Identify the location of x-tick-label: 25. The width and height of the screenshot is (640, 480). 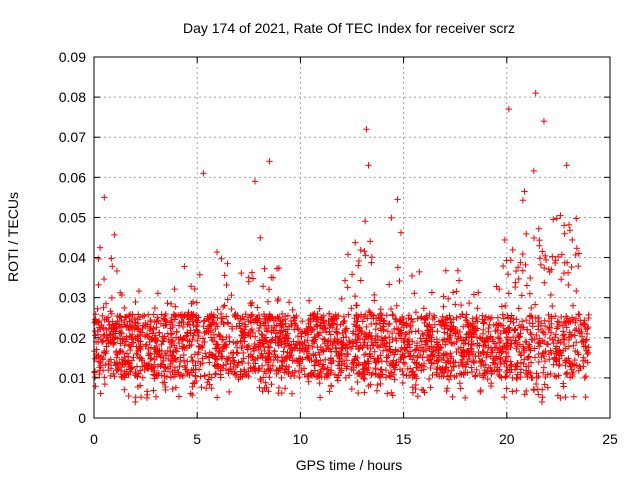
(610, 439).